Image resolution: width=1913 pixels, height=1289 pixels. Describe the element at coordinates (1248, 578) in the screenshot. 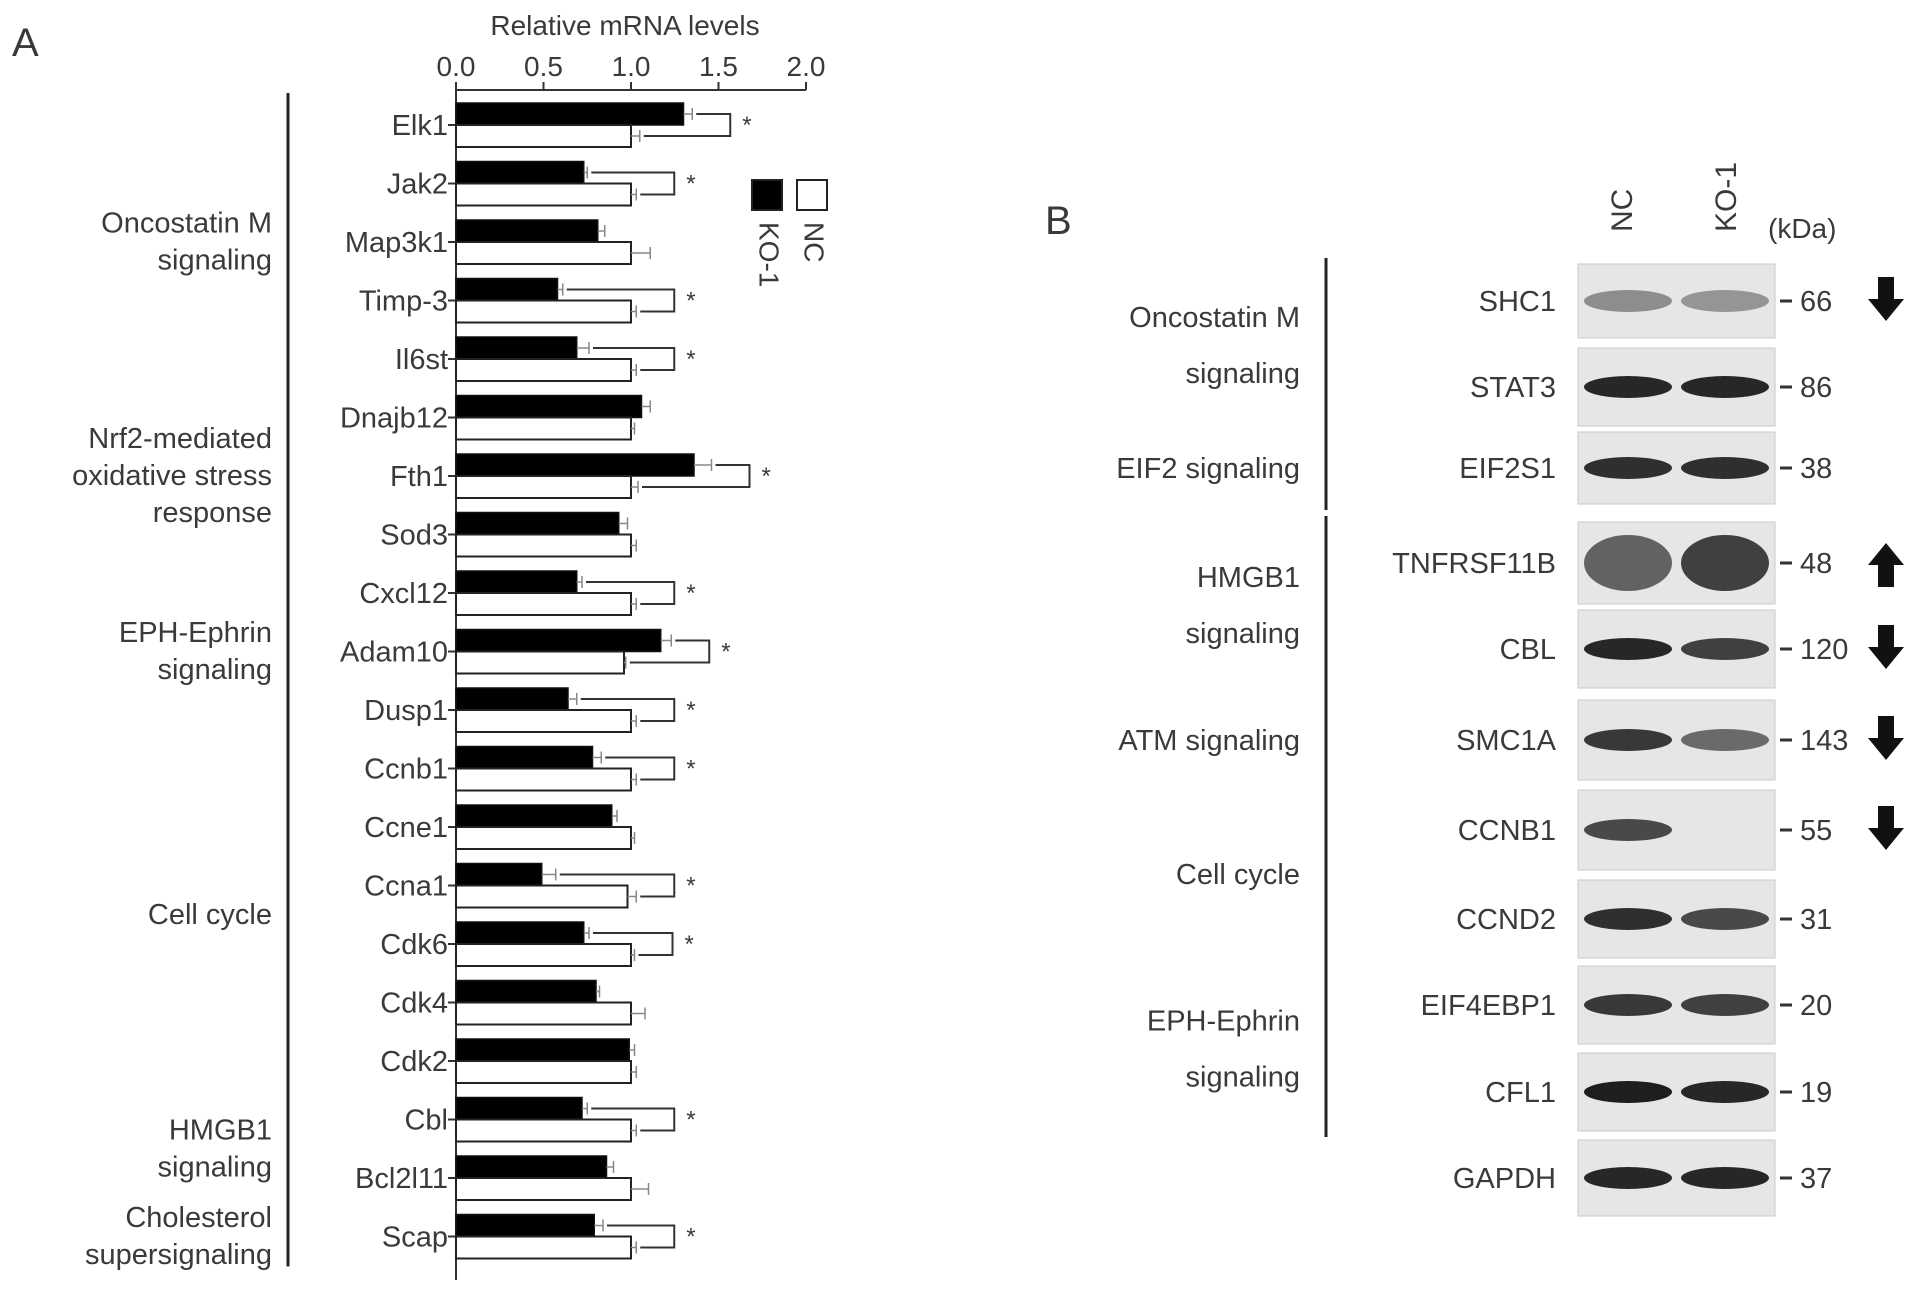

I see `group-label: HMGB1` at that location.